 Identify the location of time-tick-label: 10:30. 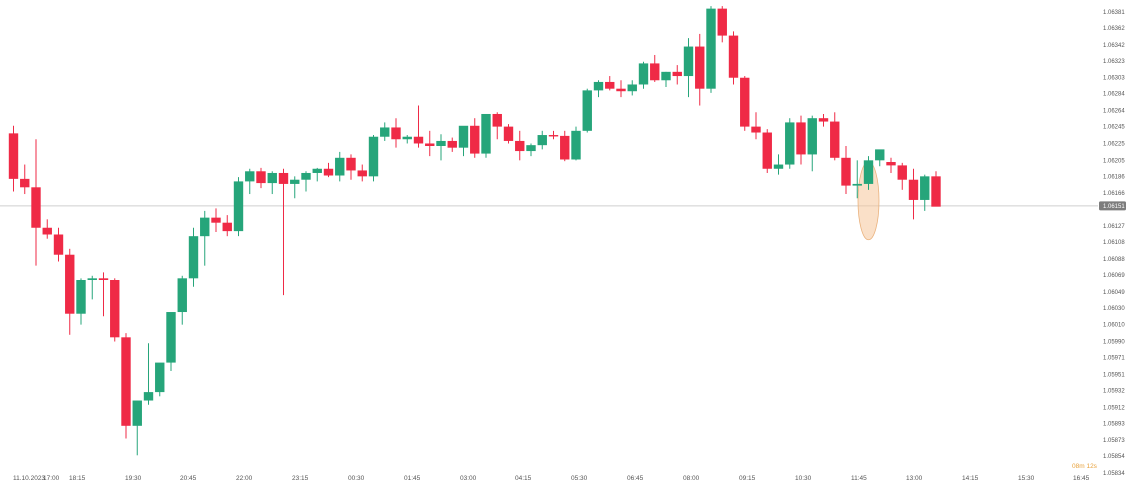
(803, 478).